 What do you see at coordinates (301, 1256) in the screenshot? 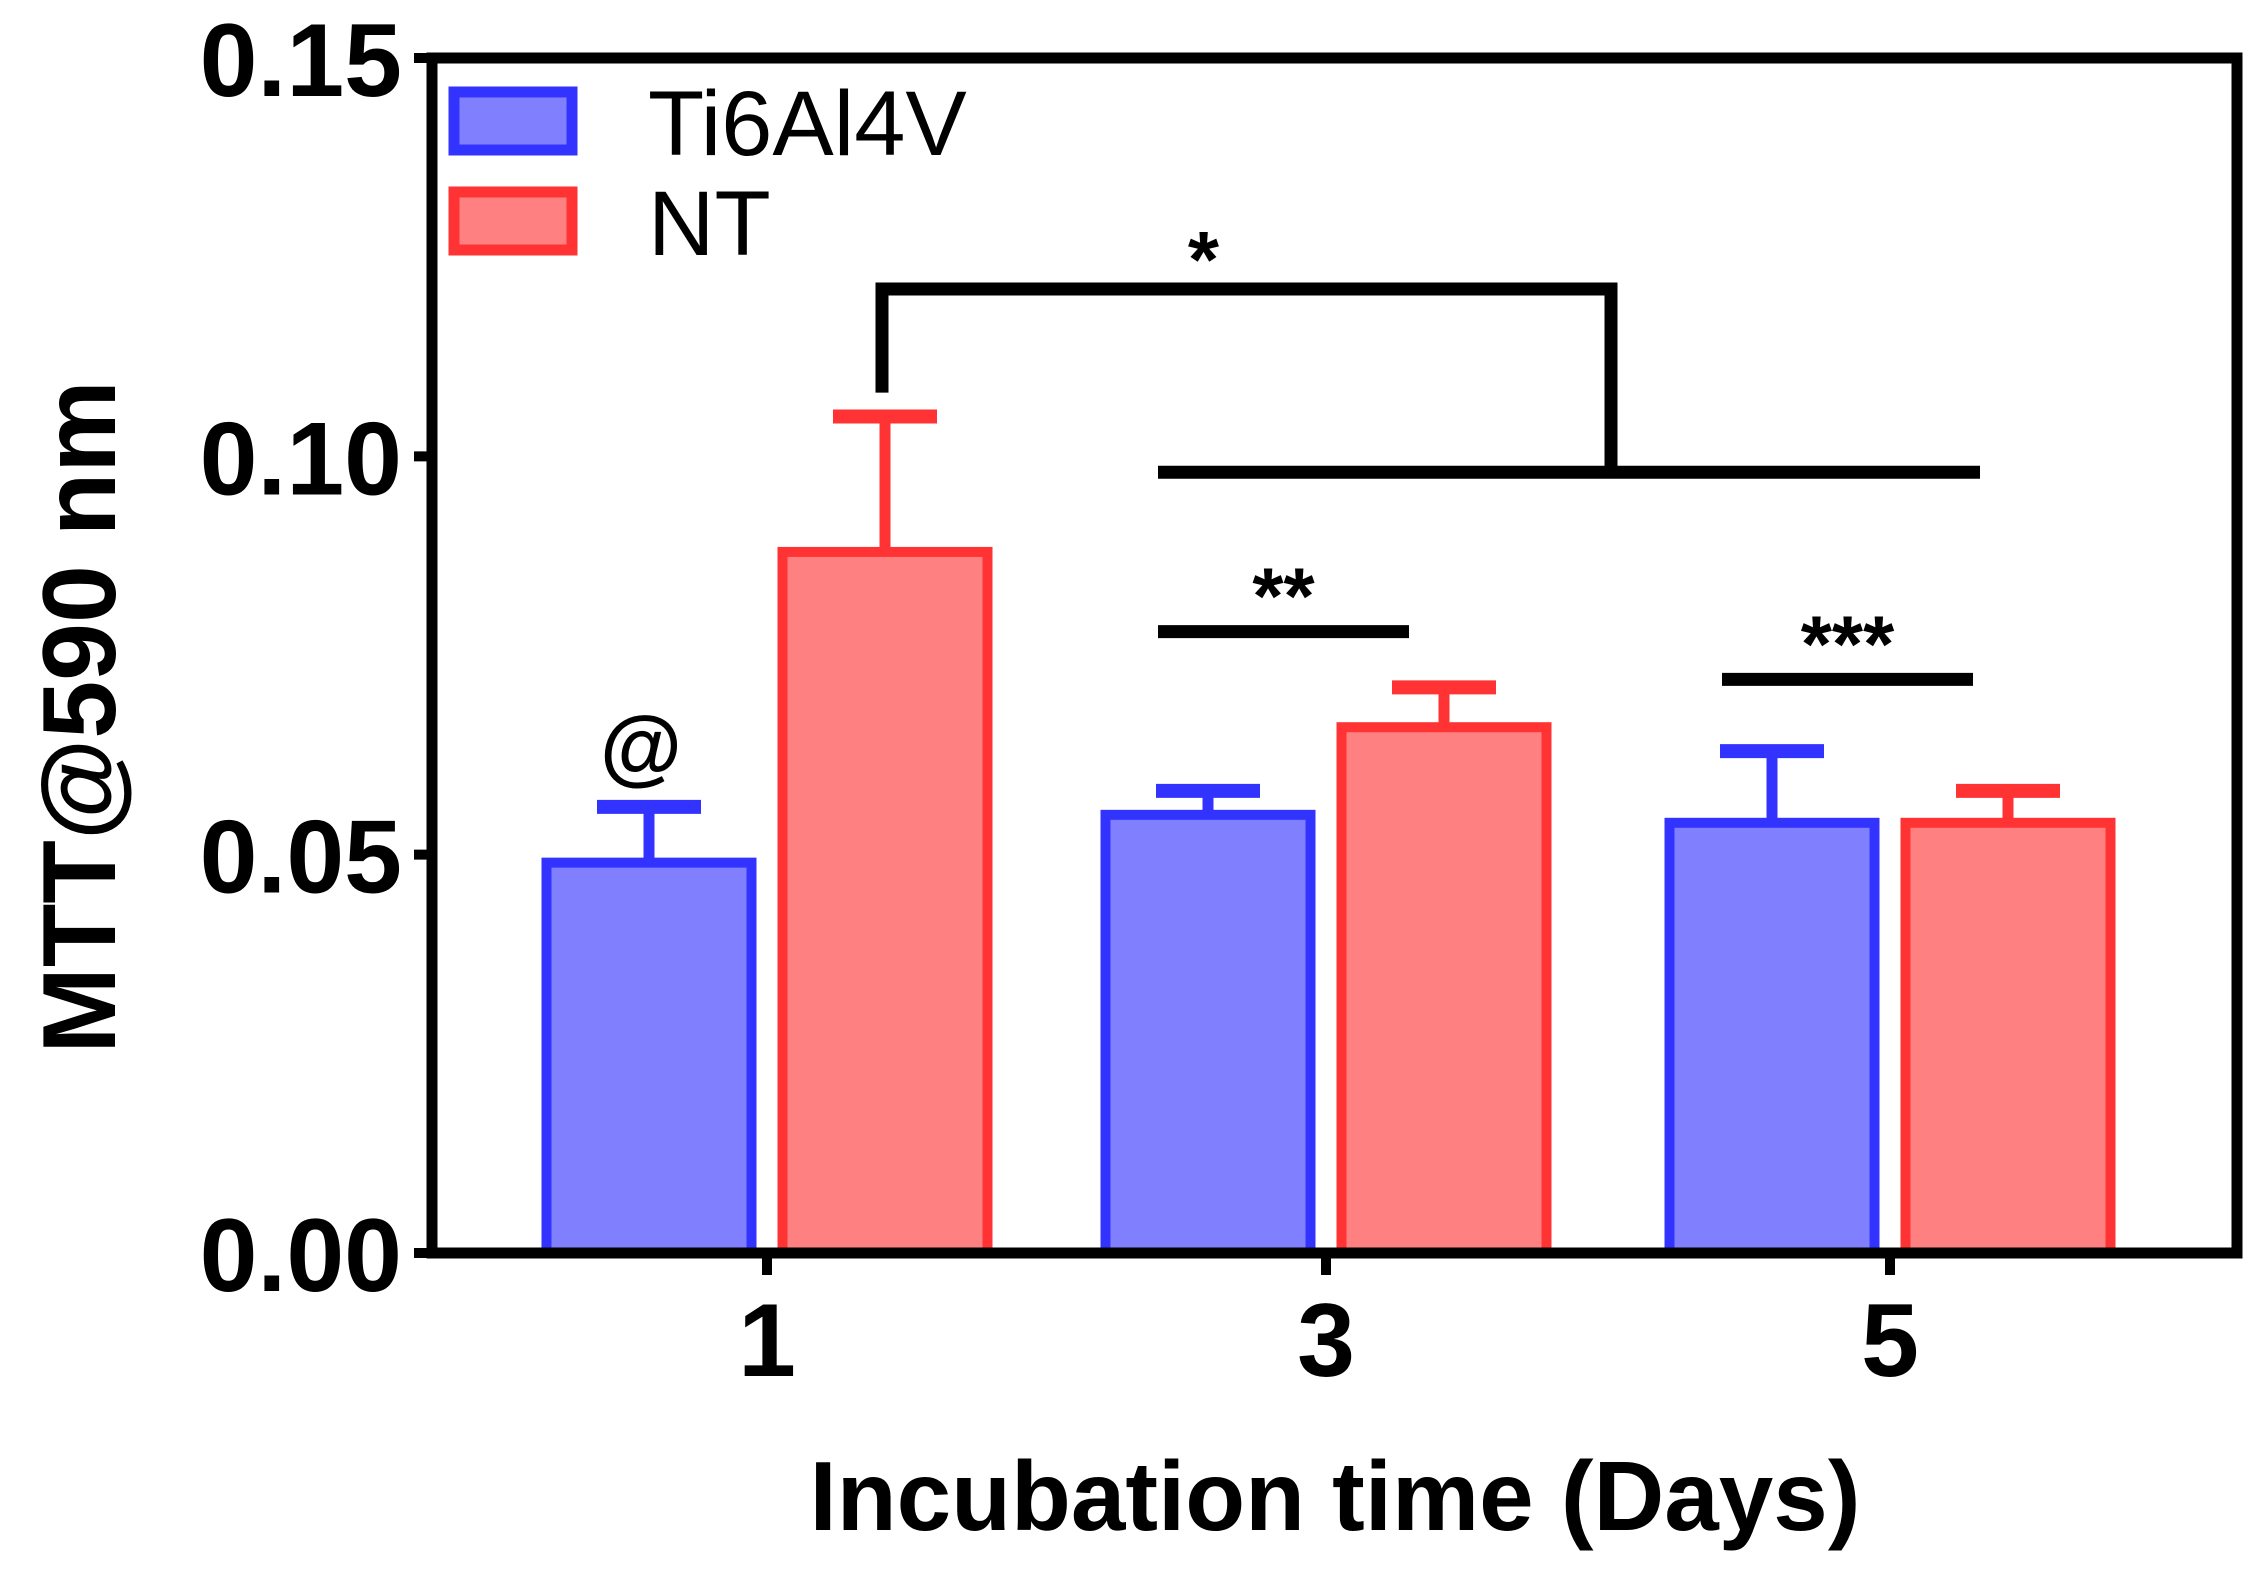
I see `y-tick-label-0: 0.00` at bounding box center [301, 1256].